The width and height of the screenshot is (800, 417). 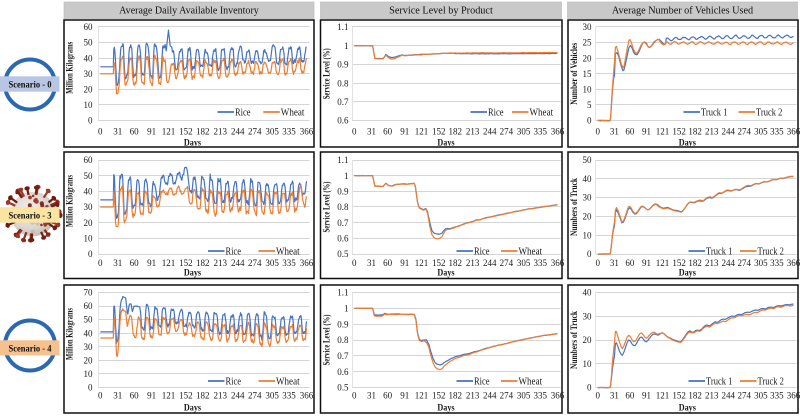 What do you see at coordinates (70, 334) in the screenshot?
I see `svg-text: Million Kilograms` at bounding box center [70, 334].